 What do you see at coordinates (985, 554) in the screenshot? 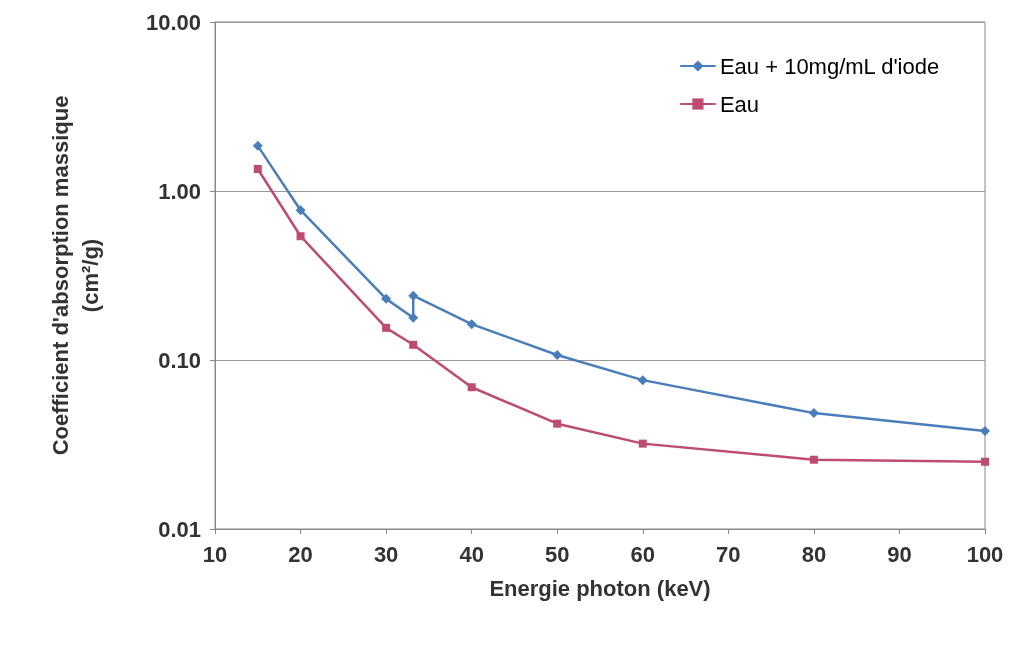
I see `x-tick-label: 100` at bounding box center [985, 554].